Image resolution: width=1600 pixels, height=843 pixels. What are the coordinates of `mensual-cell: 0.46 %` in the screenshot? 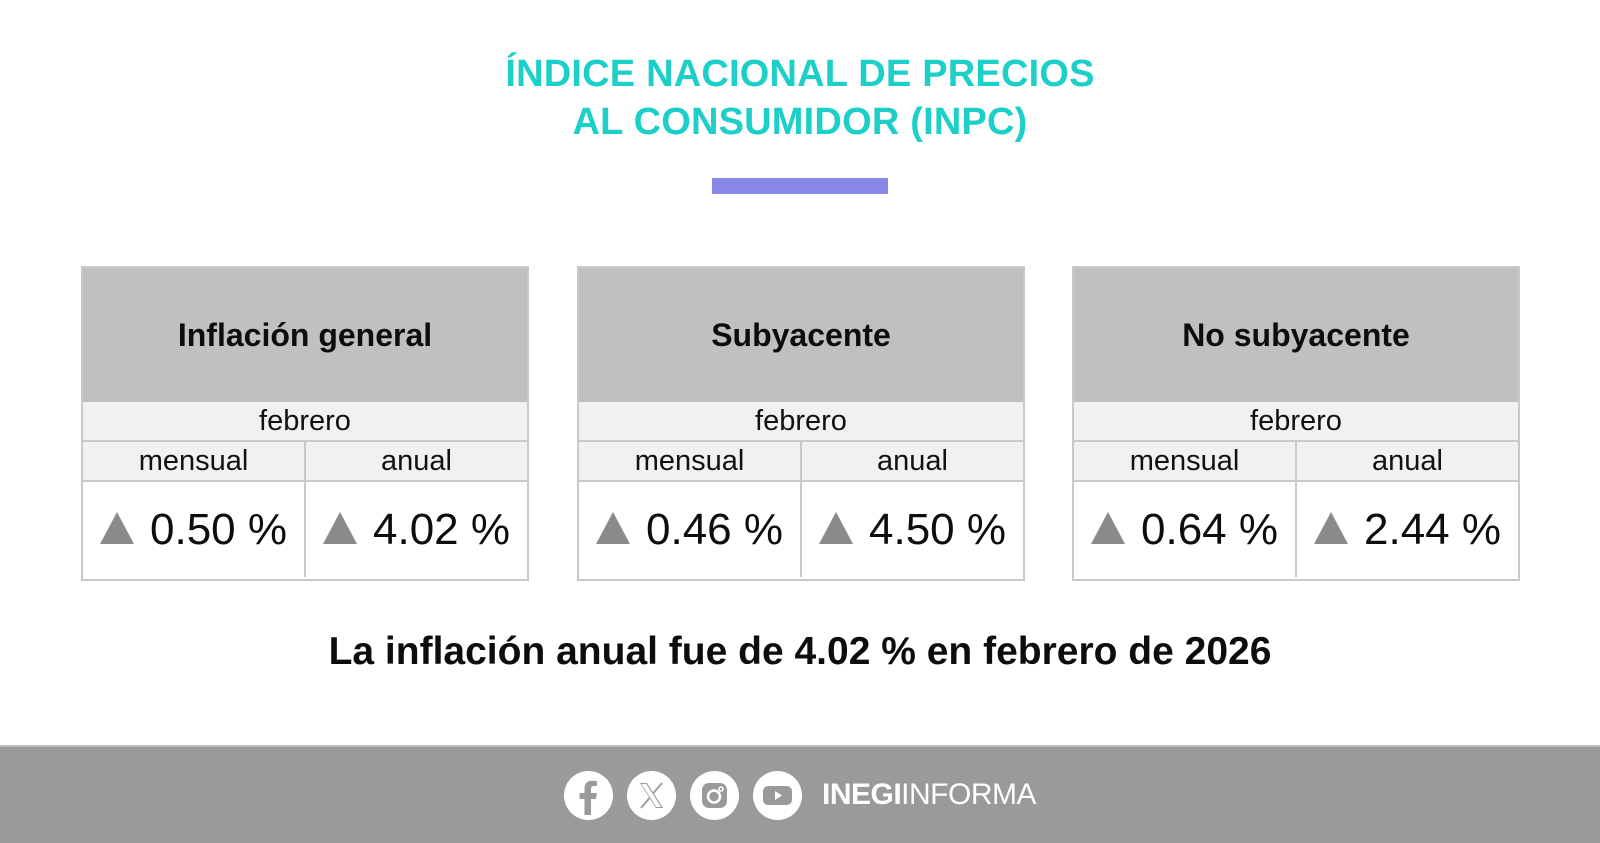 It's located at (689, 529).